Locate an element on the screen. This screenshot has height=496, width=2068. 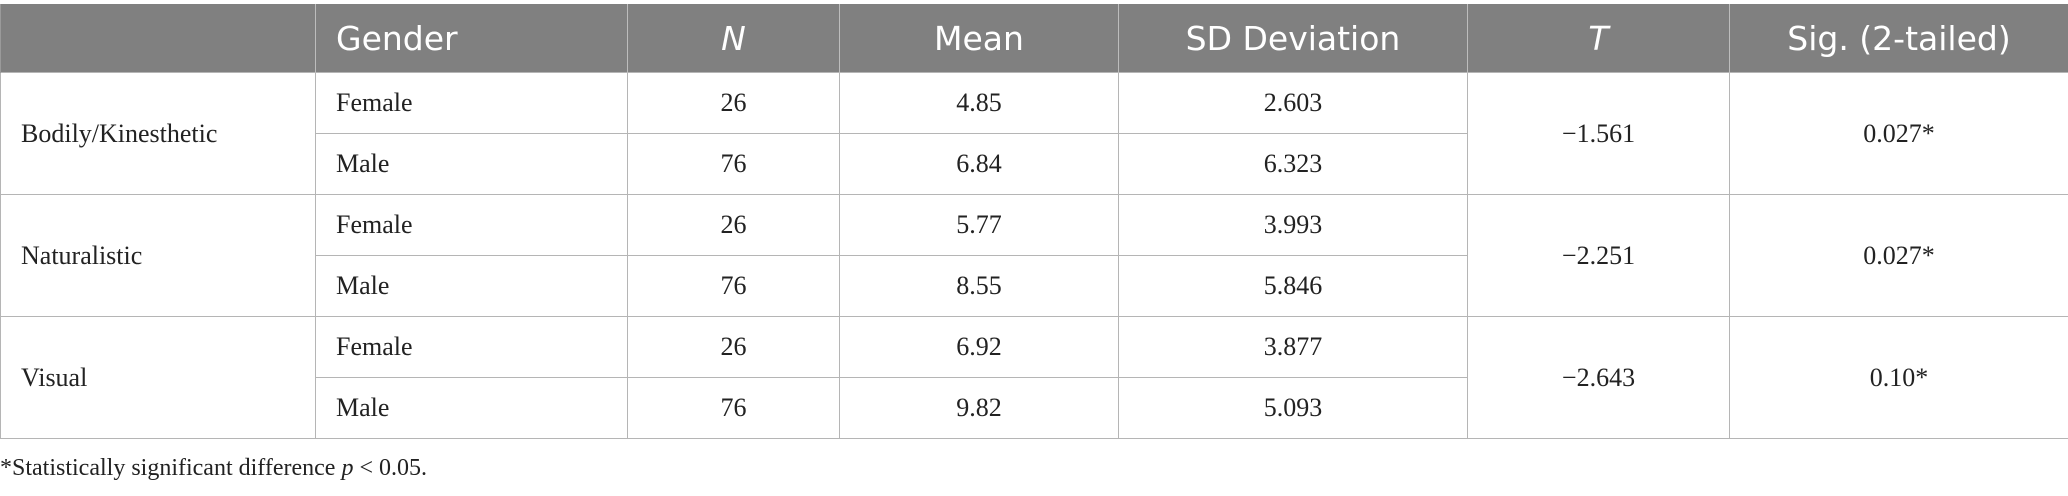
mean-cell: 8.55 is located at coordinates (979, 286).